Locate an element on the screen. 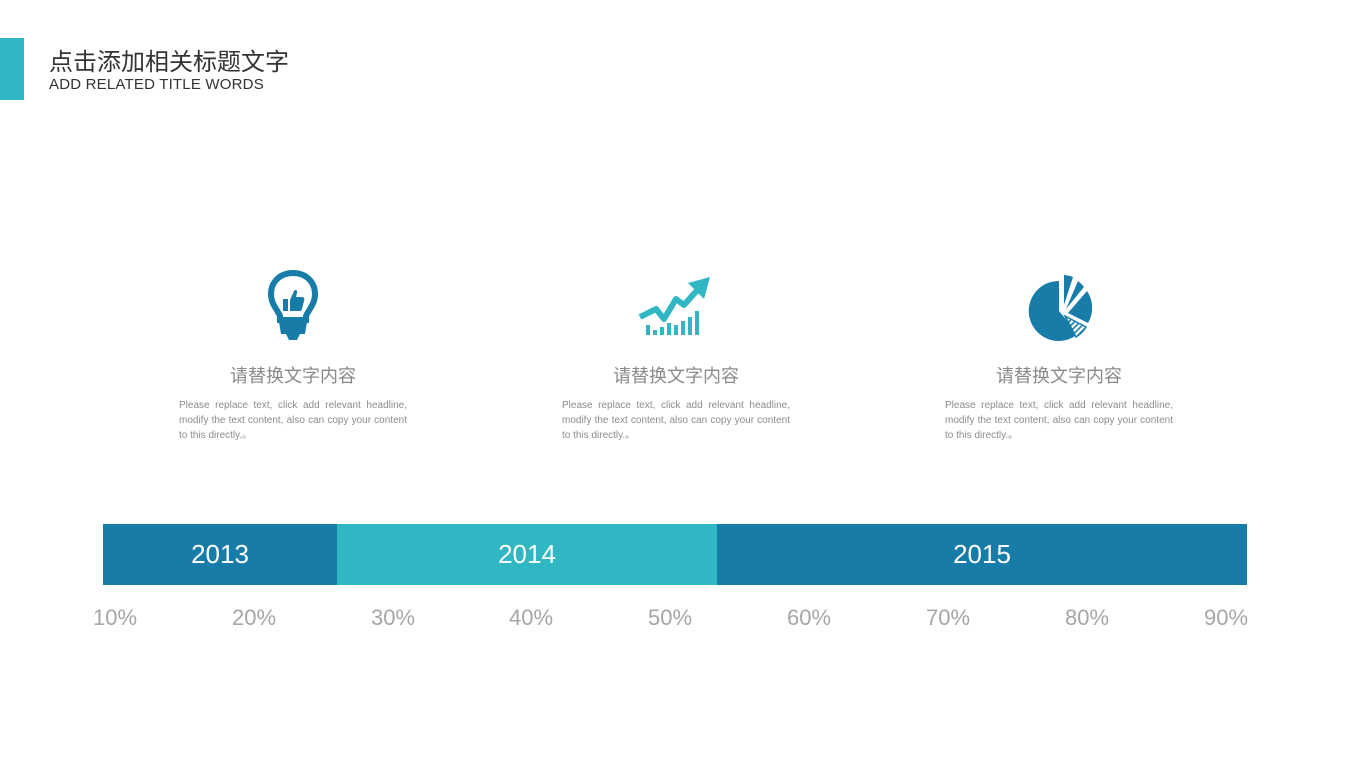  segment-label: 2015 is located at coordinates (982, 554).